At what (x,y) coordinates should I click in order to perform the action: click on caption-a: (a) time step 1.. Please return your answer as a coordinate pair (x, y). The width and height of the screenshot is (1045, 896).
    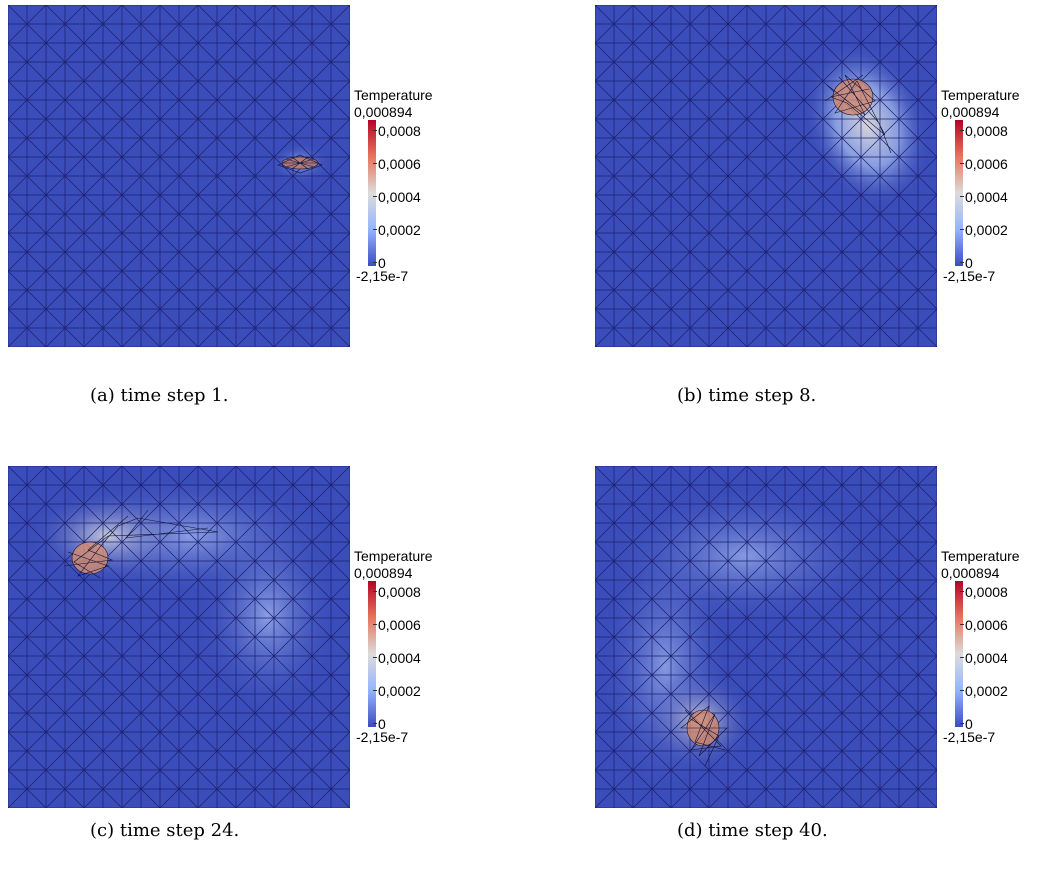
    Looking at the image, I should click on (159, 395).